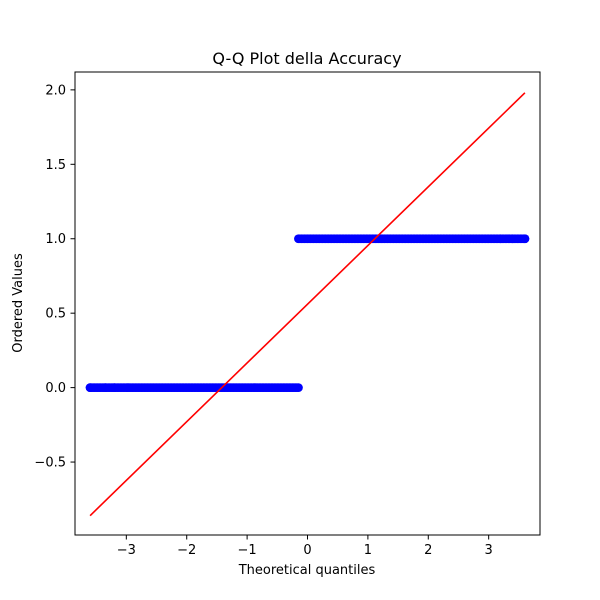 The image size is (600, 600). What do you see at coordinates (55, 239) in the screenshot?
I see `y-tick-label: 1.0` at bounding box center [55, 239].